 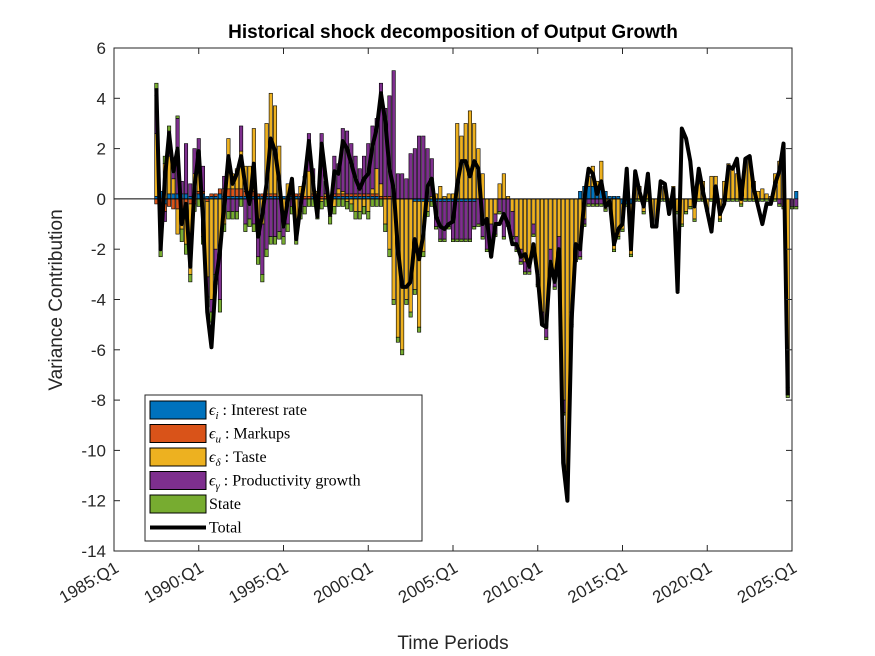 What do you see at coordinates (93, 501) in the screenshot?
I see `y-tick-label: -12` at bounding box center [93, 501].